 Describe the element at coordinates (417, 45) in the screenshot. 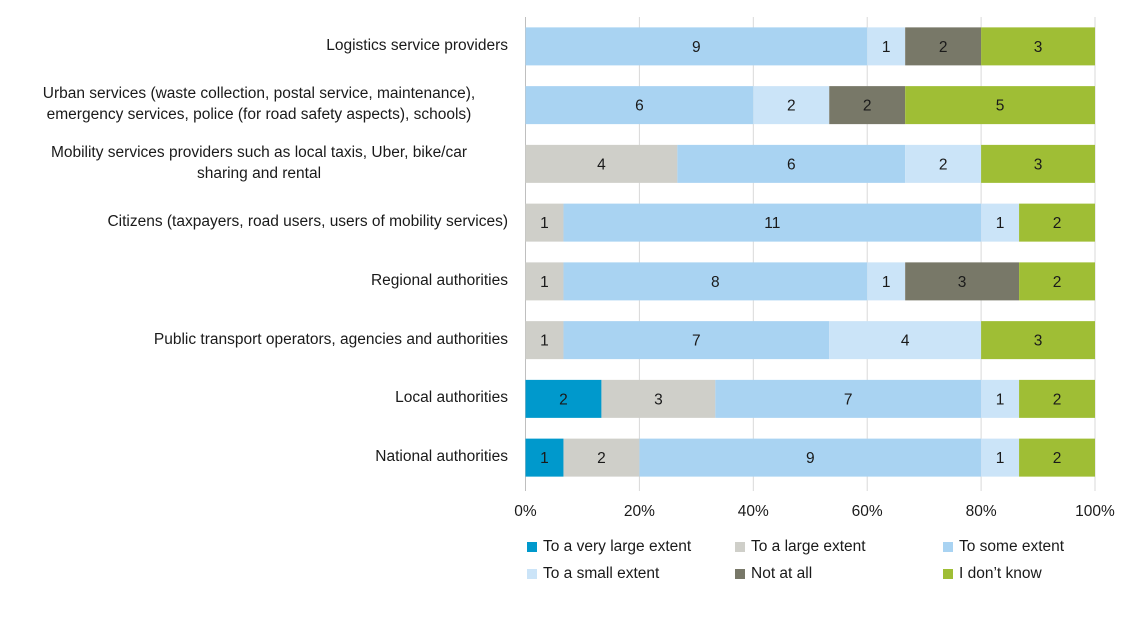

I see `category-label-line: Logistics service providers` at that location.